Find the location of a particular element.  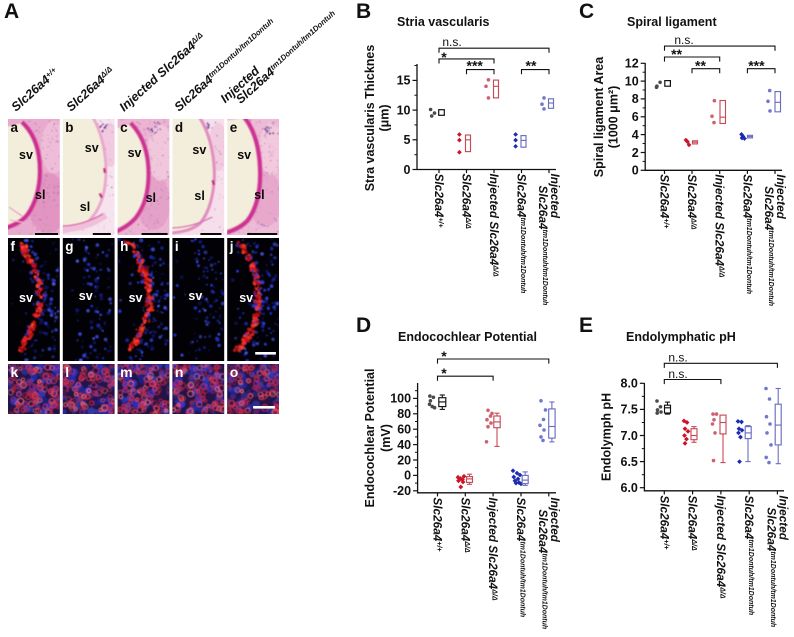

svg-text: (mV) is located at coordinates (386, 438).